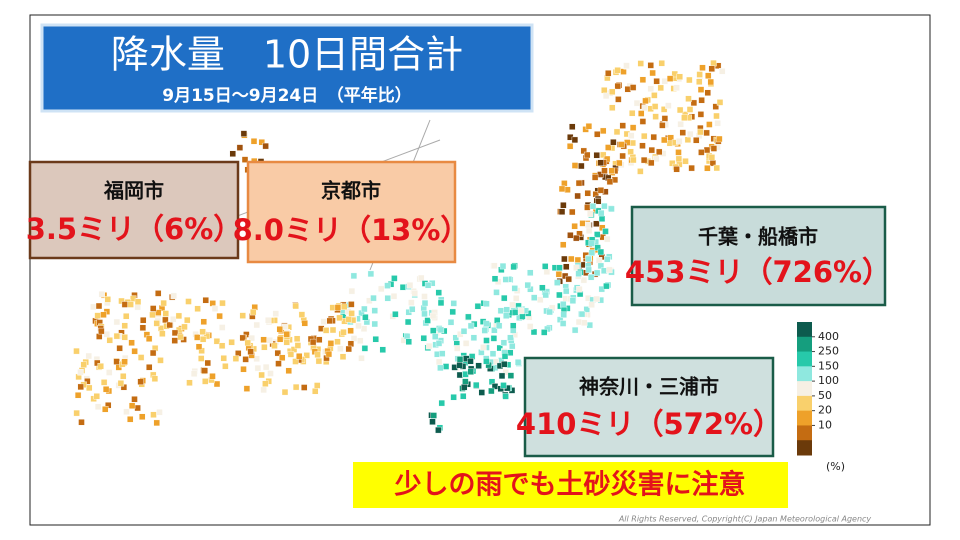  Describe the element at coordinates (351, 212) in the screenshot. I see `card` at that location.